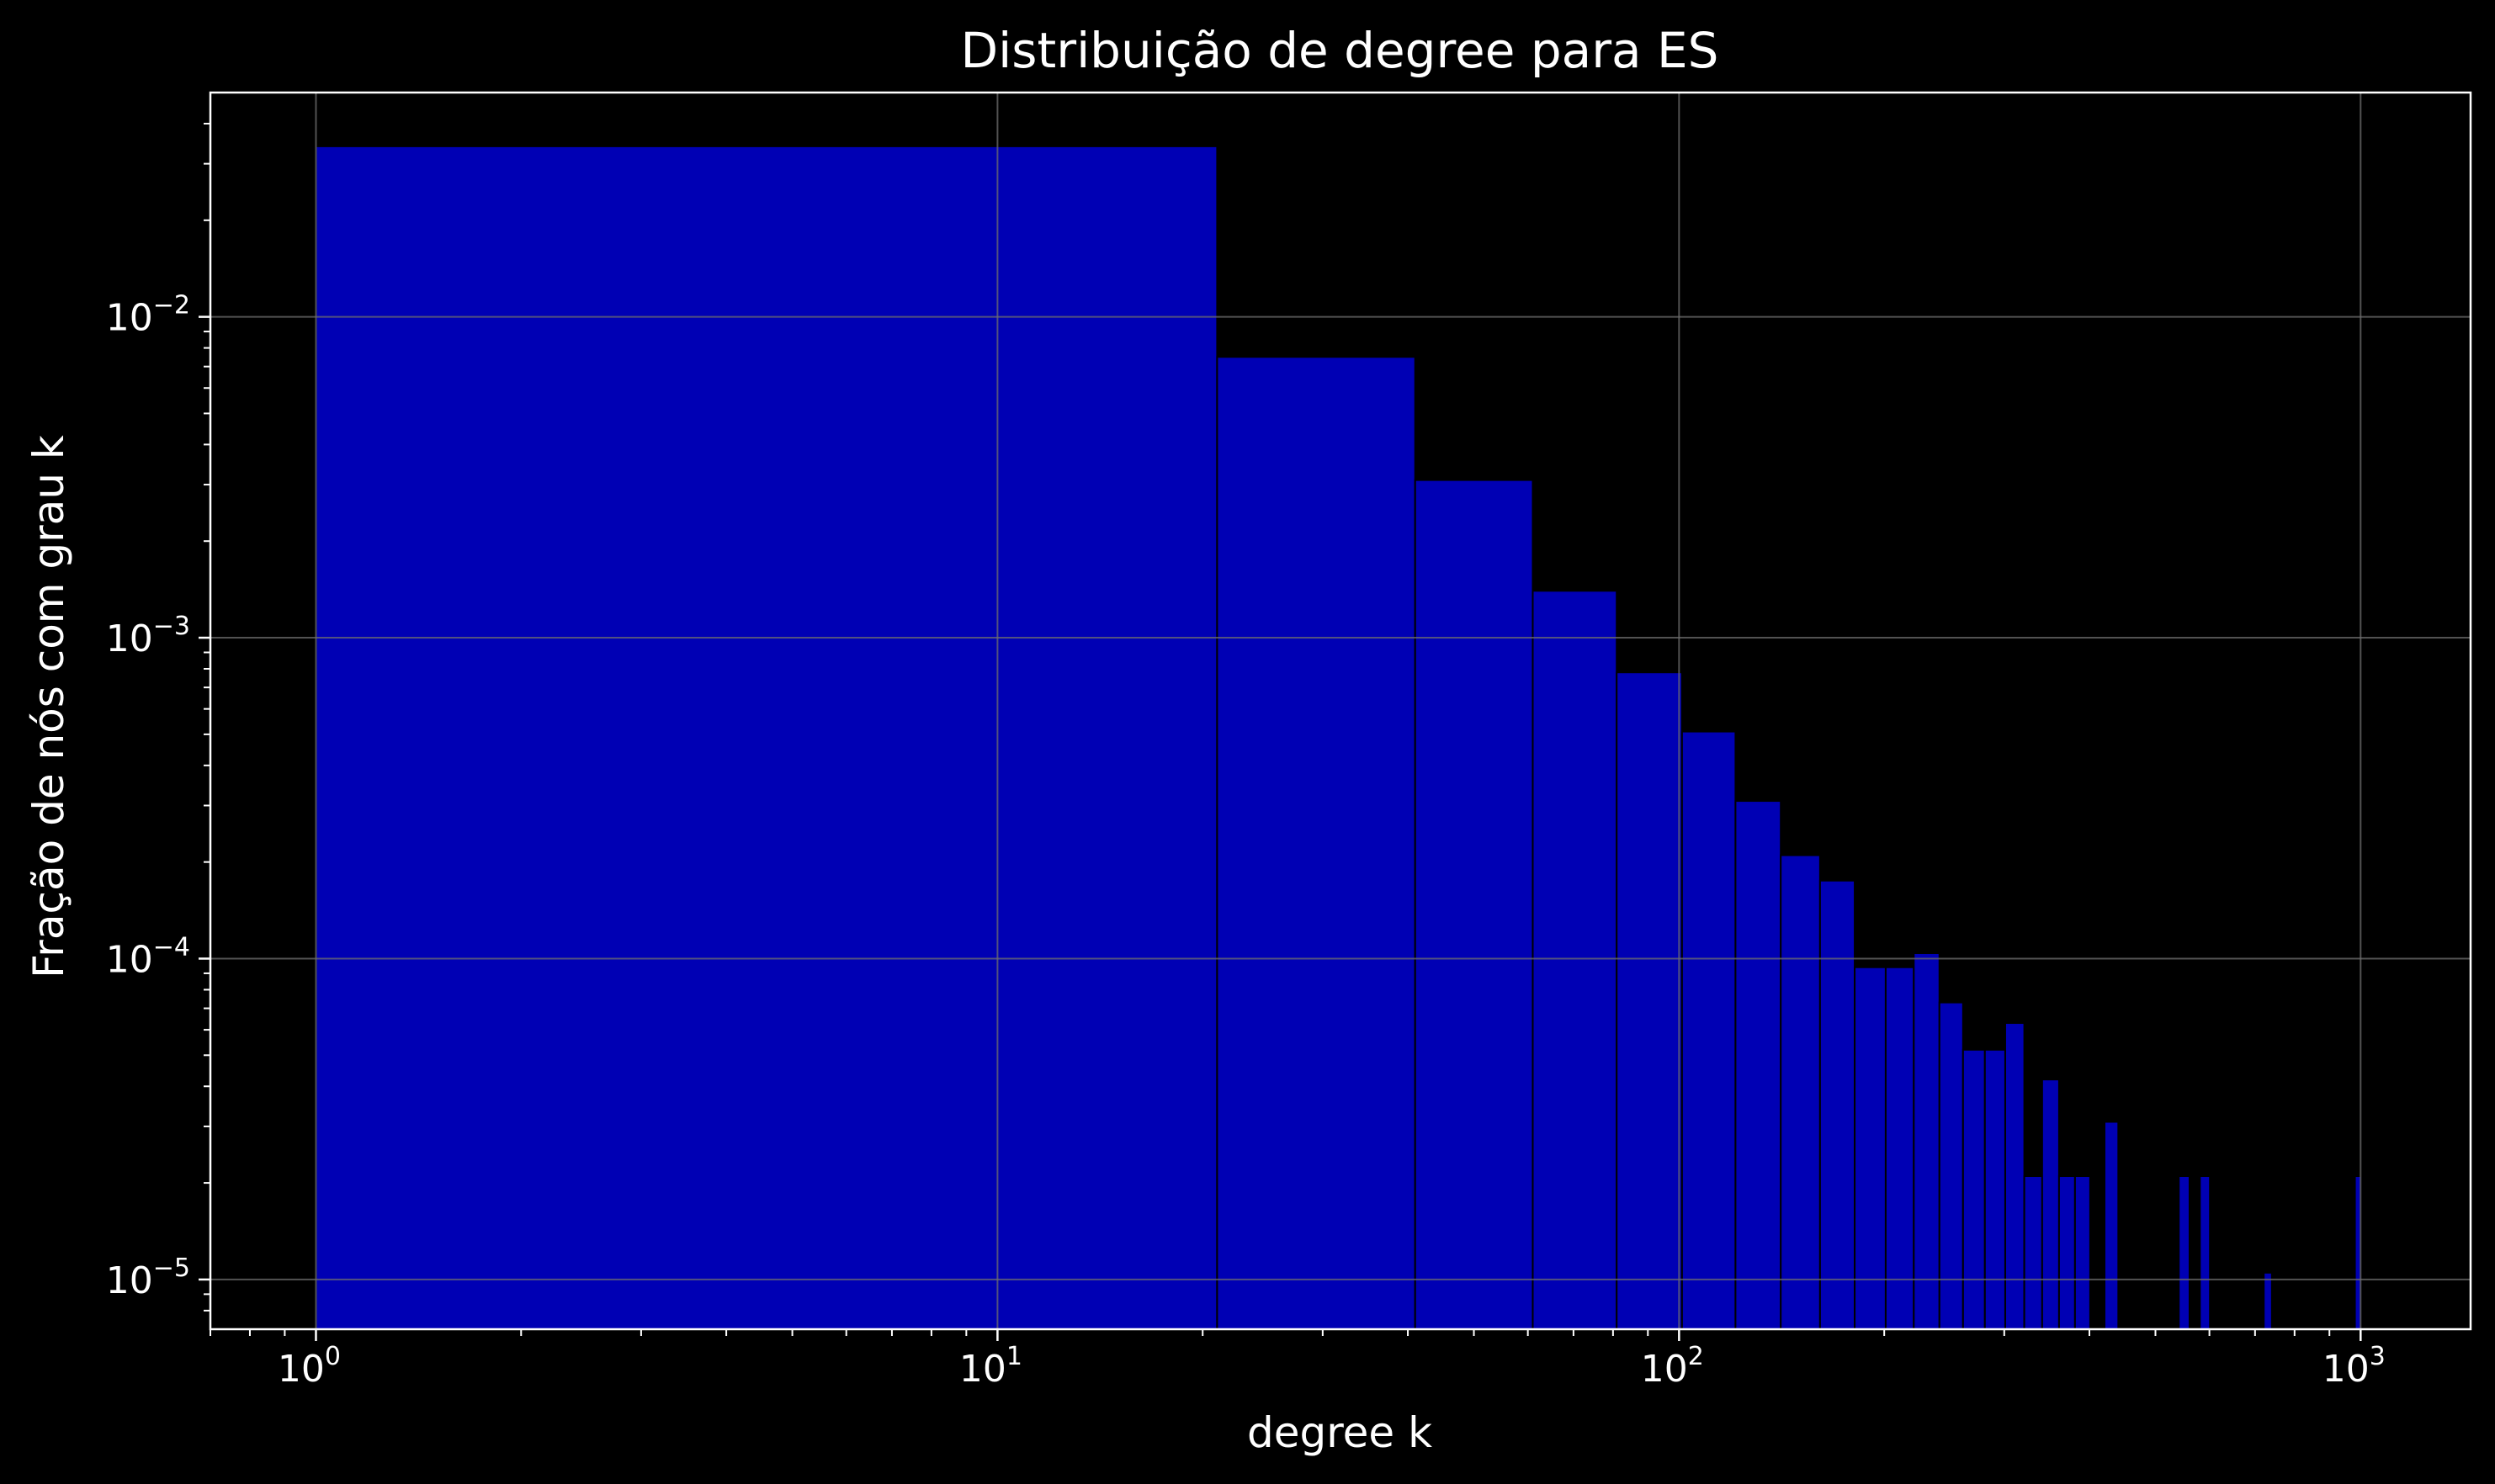  Describe the element at coordinates (1339, 50) in the screenshot. I see `chart-title: Distribuição de degree para ES` at that location.